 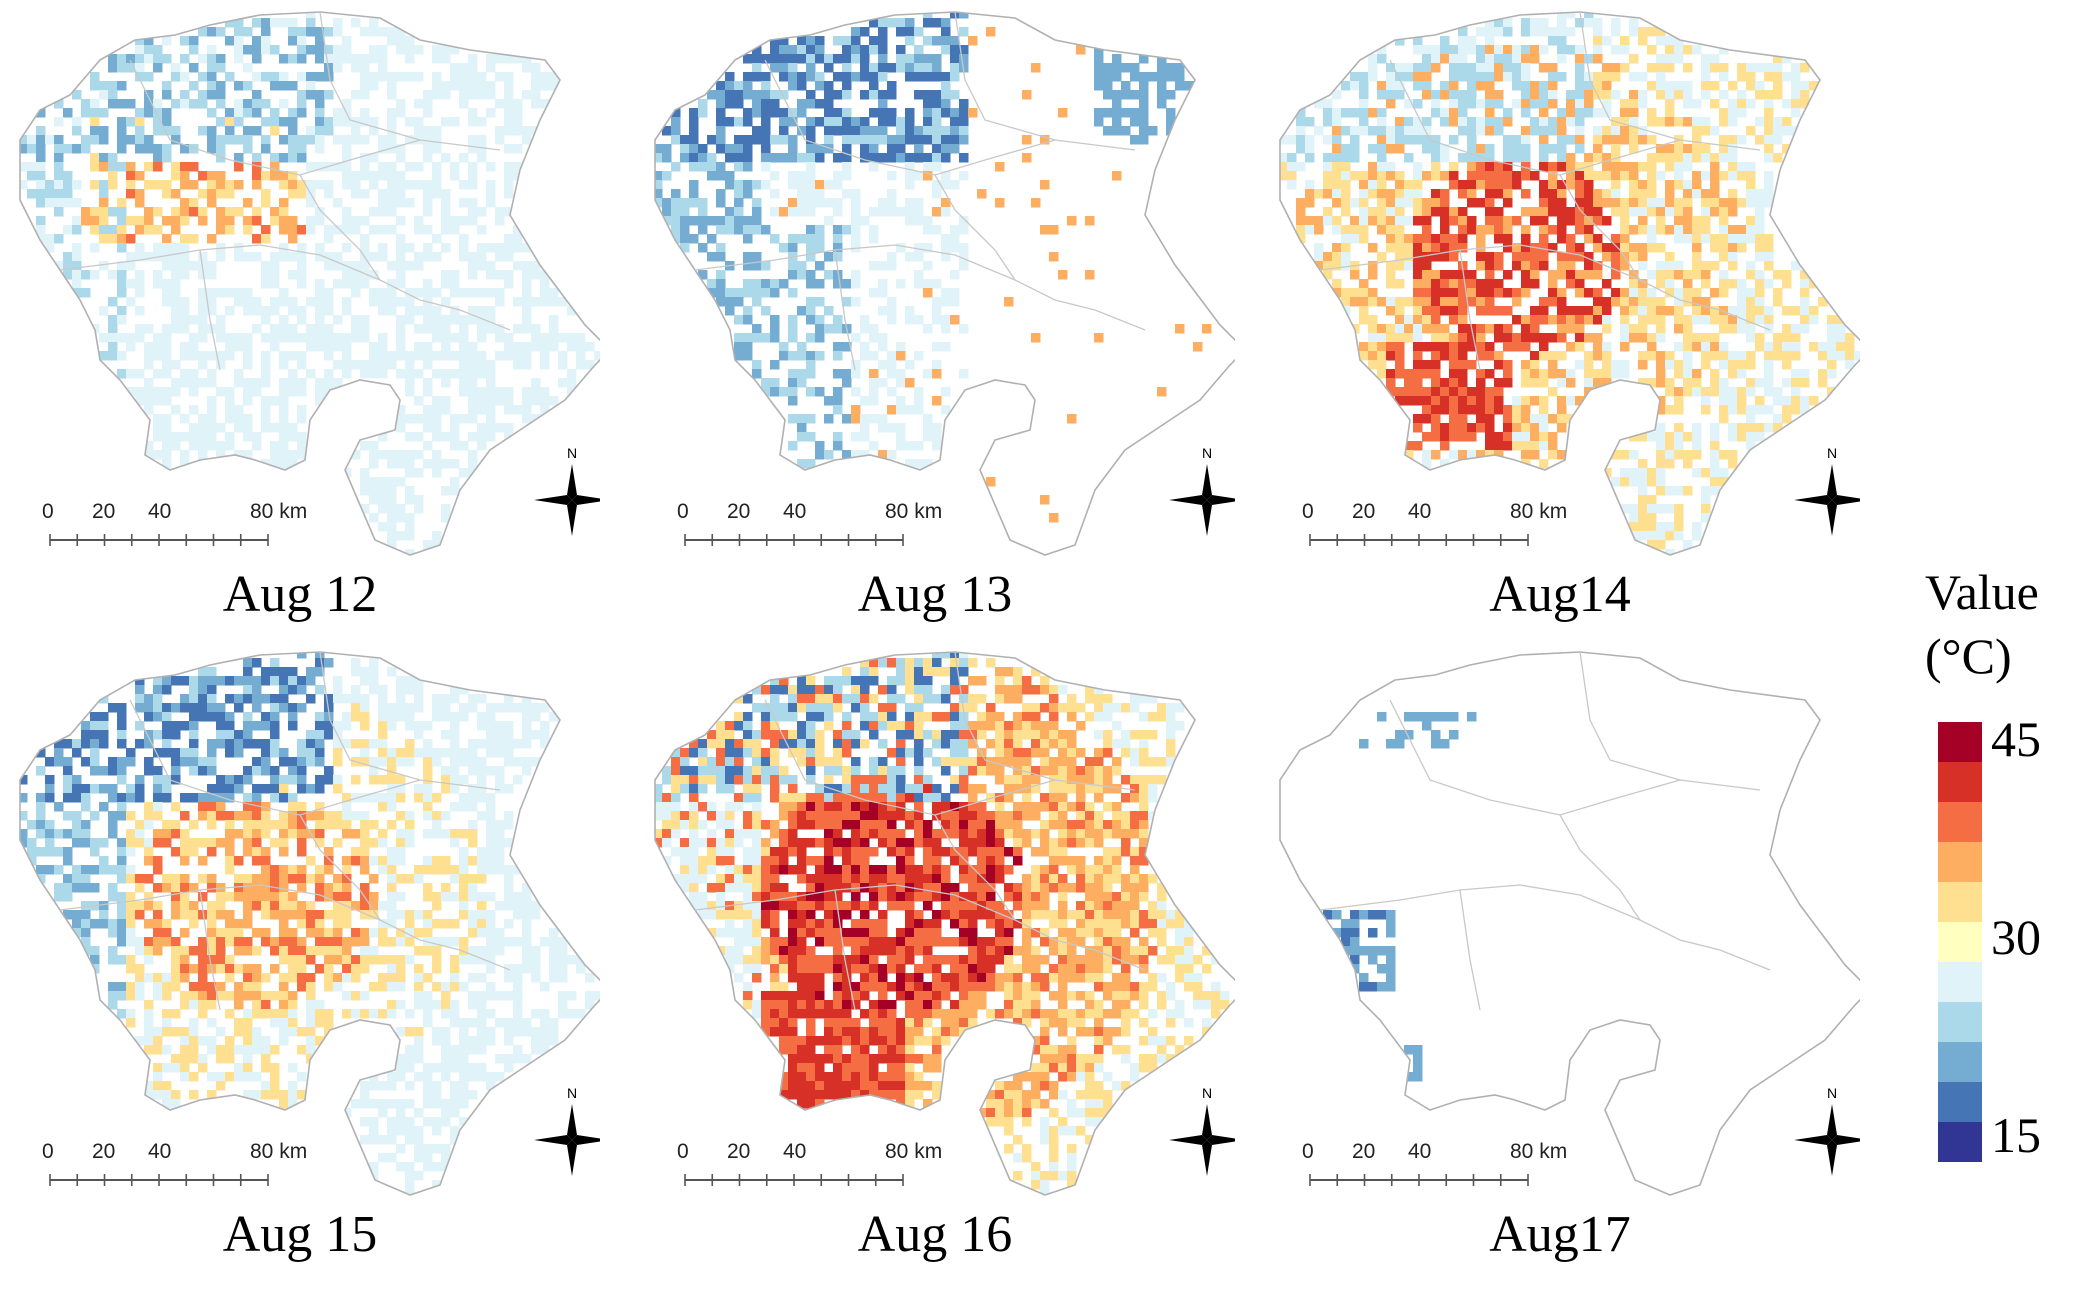 I want to click on date-label: Aug14, so click(x=1560, y=594).